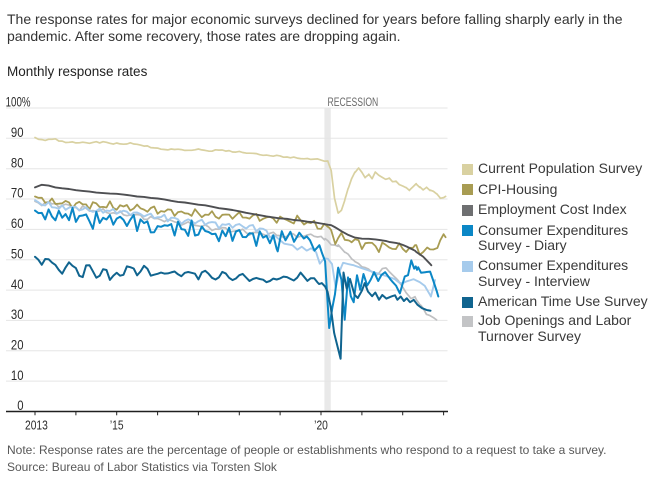  Describe the element at coordinates (17, 375) in the screenshot. I see `svg-text: 10` at that location.